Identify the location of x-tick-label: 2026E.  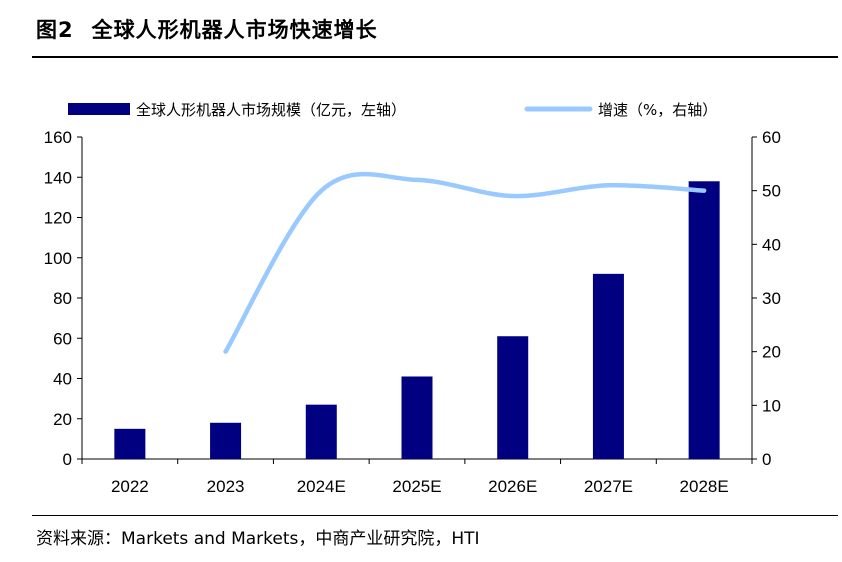
(512, 486).